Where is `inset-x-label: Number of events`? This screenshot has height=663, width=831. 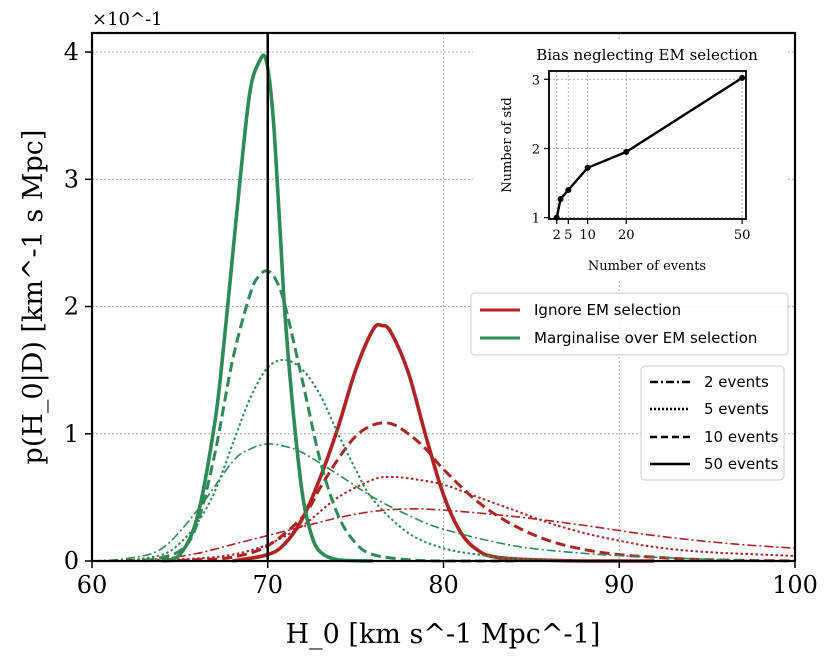 inset-x-label: Number of events is located at coordinates (647, 266).